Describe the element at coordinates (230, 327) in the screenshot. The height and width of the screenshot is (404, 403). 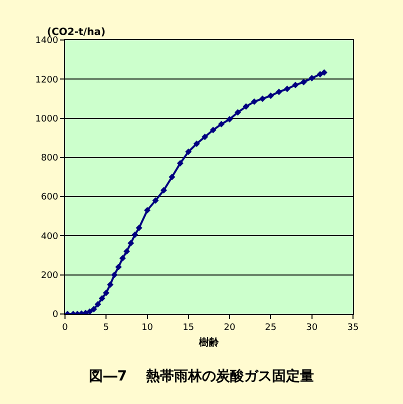
I see `x-tick-label: 20` at that location.